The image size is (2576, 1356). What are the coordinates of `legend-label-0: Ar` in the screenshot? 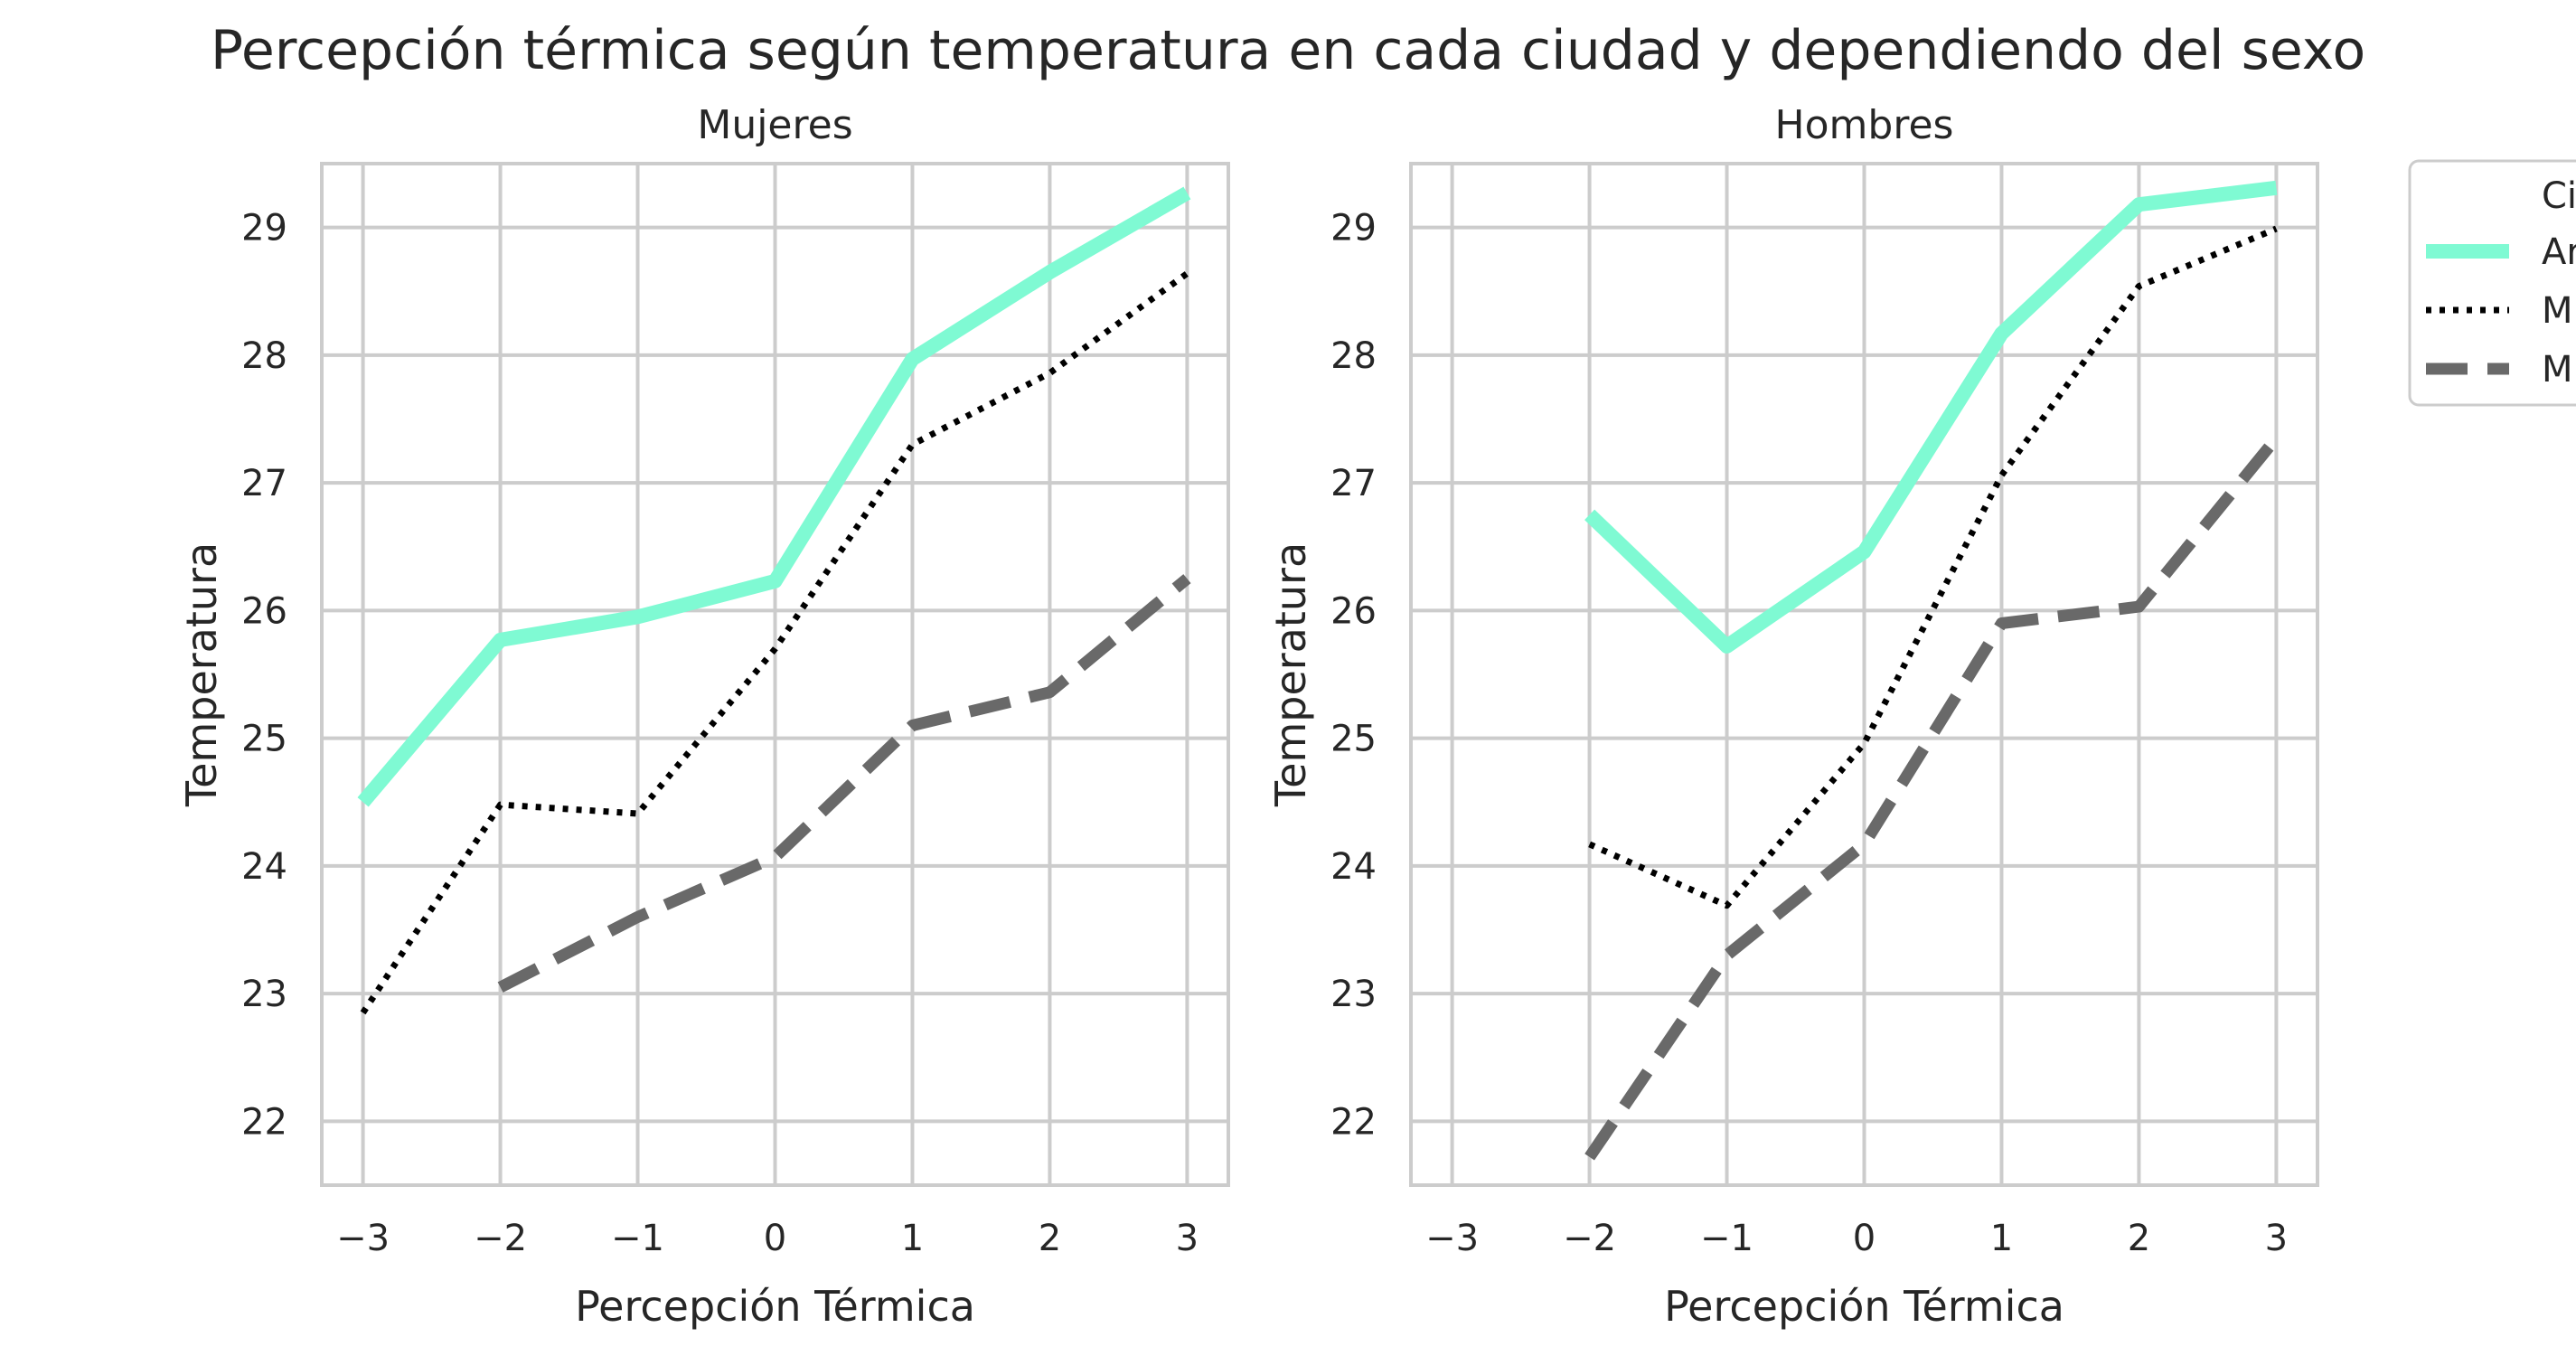 It's located at (2559, 252).